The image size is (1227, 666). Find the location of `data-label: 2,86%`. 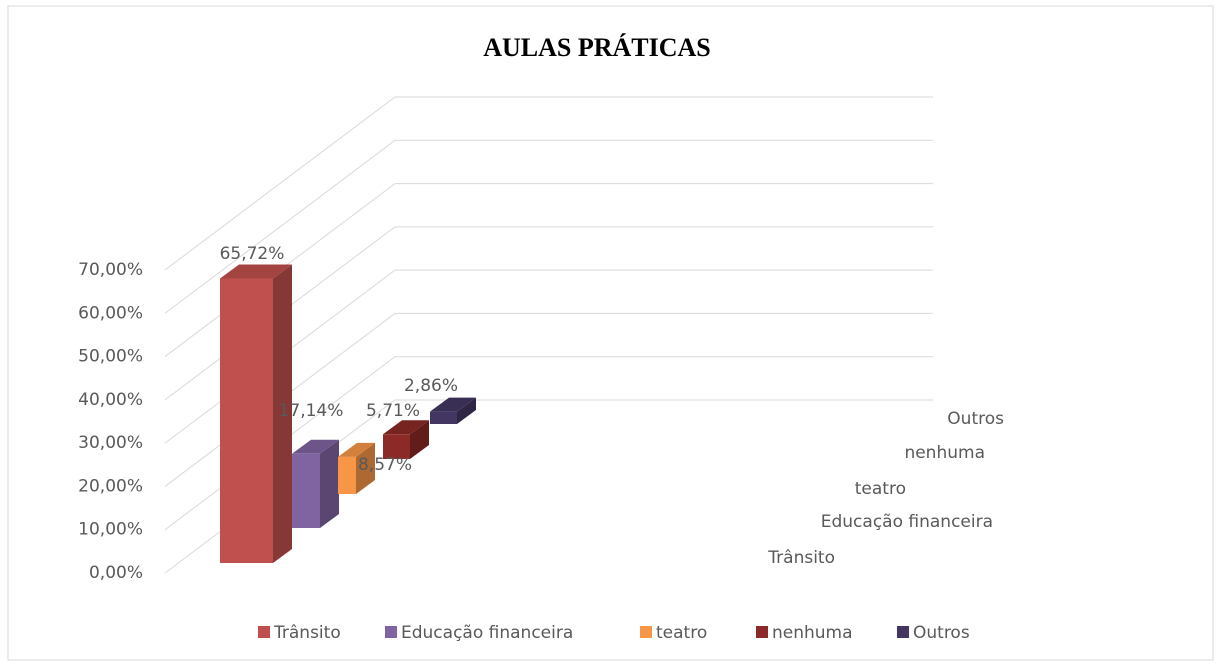

data-label: 2,86% is located at coordinates (431, 386).